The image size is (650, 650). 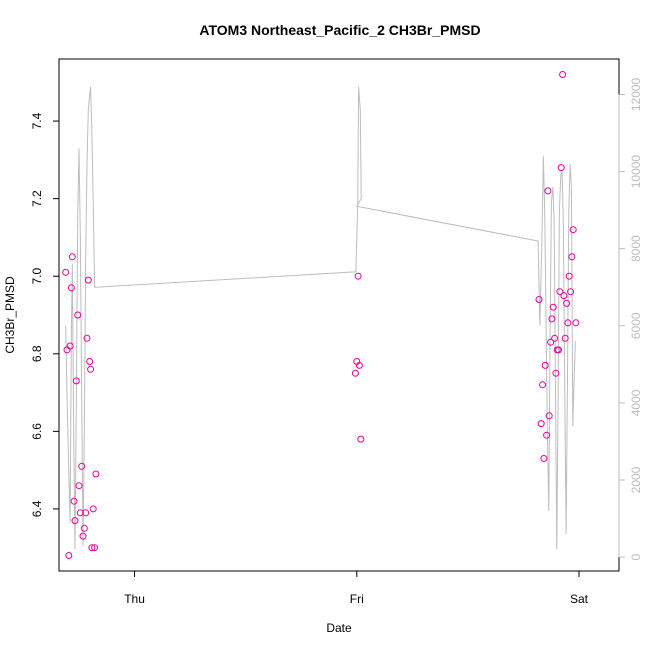 What do you see at coordinates (636, 248) in the screenshot?
I see `y2-tick-label: 8000` at bounding box center [636, 248].